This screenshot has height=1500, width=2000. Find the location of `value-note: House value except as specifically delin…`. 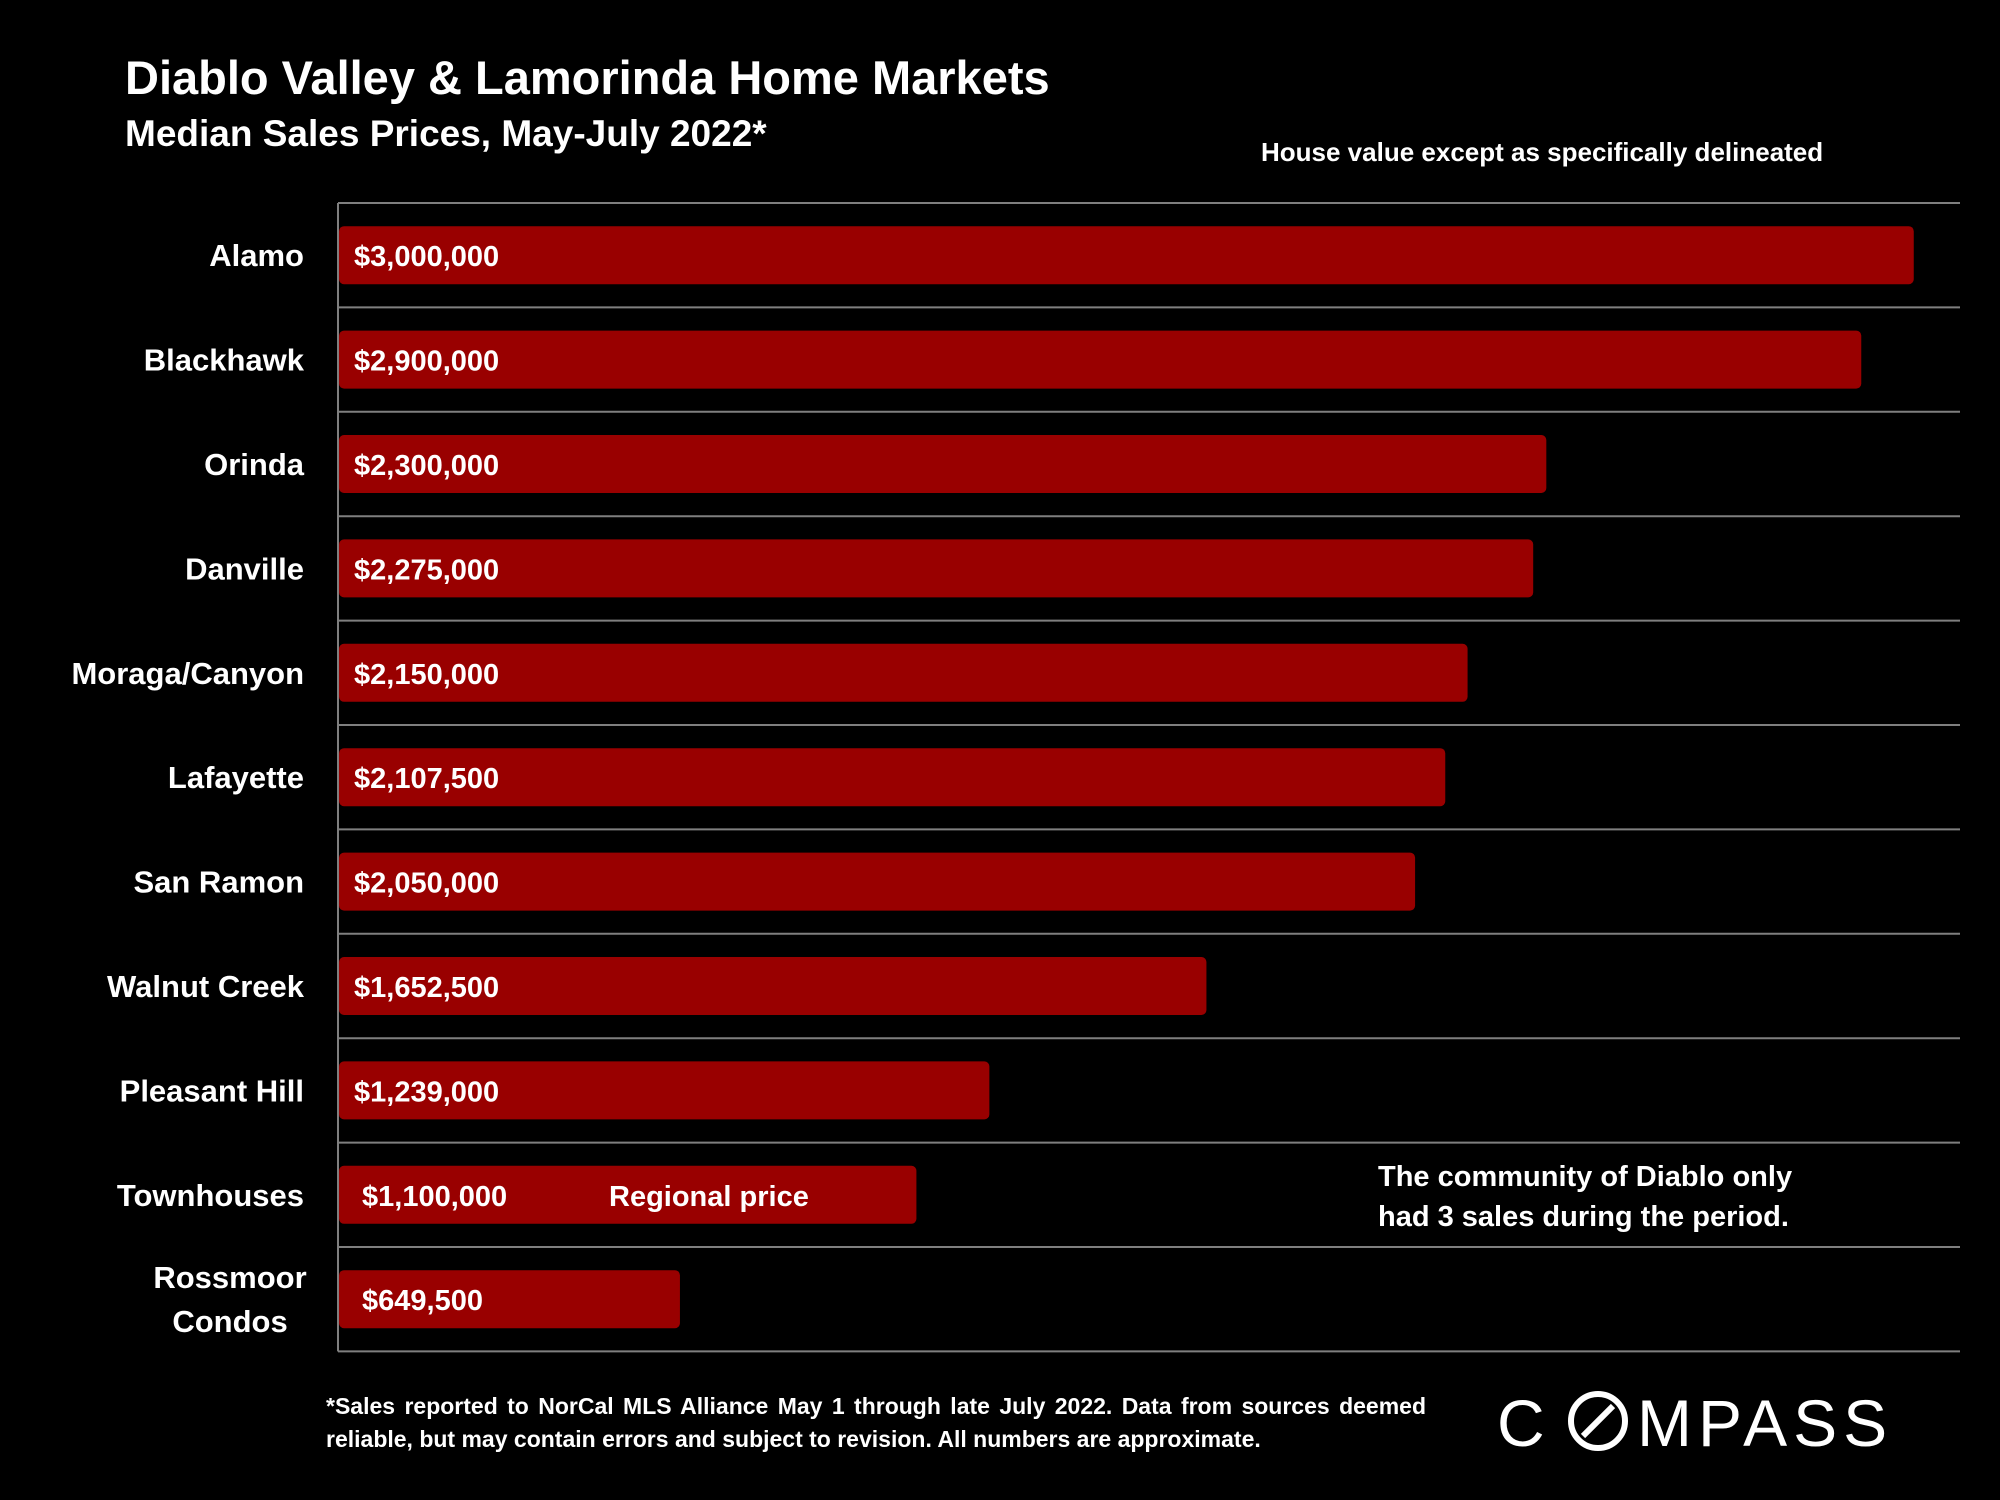

value-note: House value except as specifically delin… is located at coordinates (1542, 152).